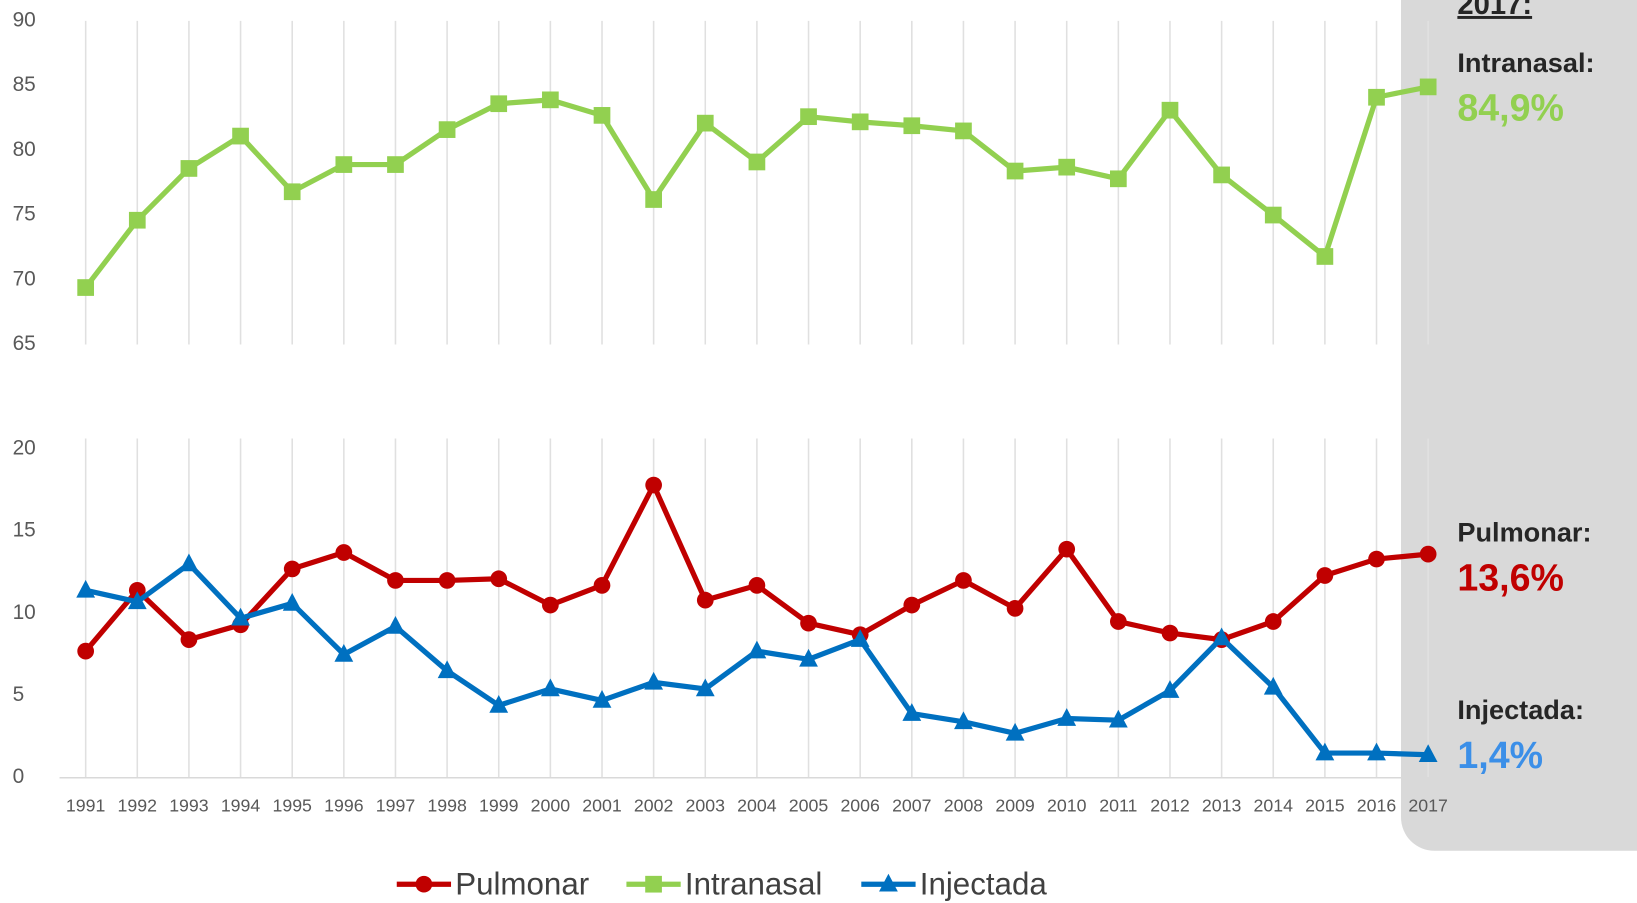 The height and width of the screenshot is (903, 1637). Describe the element at coordinates (911, 806) in the screenshot. I see `x-tick-label: 2007` at that location.